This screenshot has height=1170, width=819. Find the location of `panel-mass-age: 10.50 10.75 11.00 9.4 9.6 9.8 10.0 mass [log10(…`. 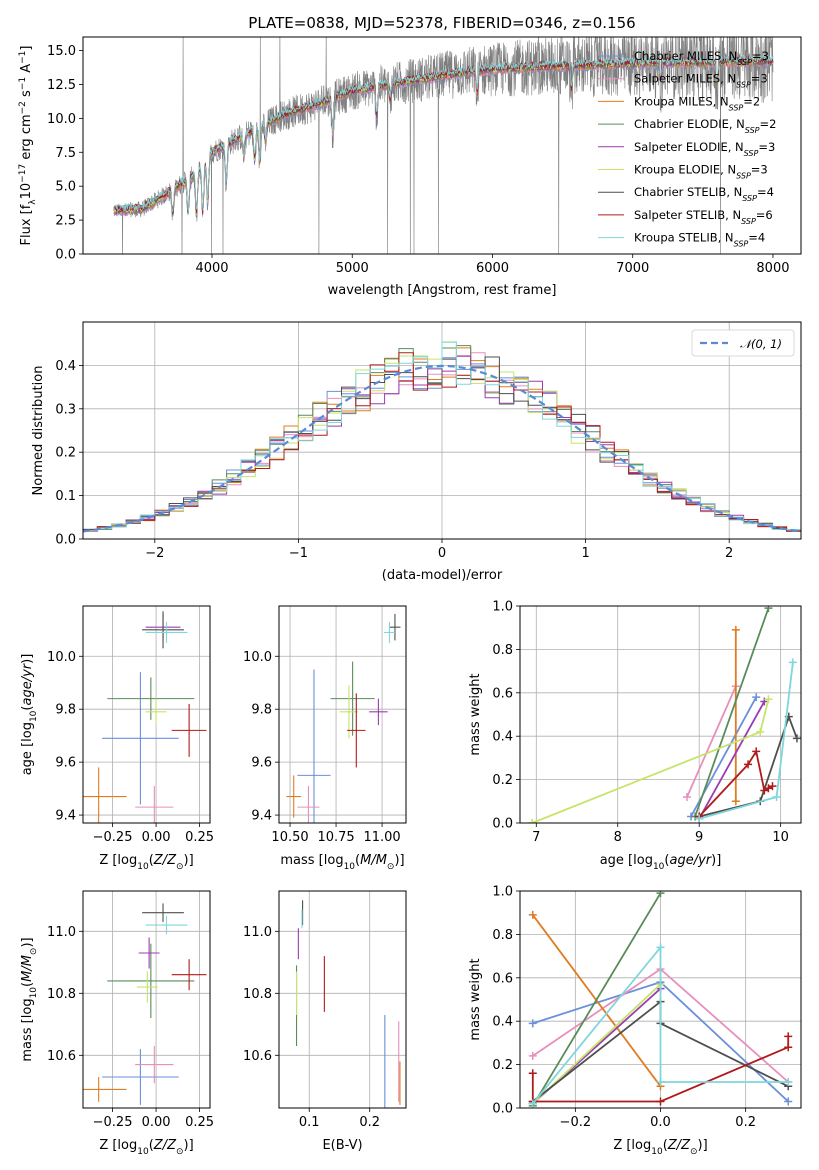

panel-mass-age: 10.50 10.75 11.00 9.4 9.6 9.8 10.0 mass [log10(… is located at coordinates (325, 738).